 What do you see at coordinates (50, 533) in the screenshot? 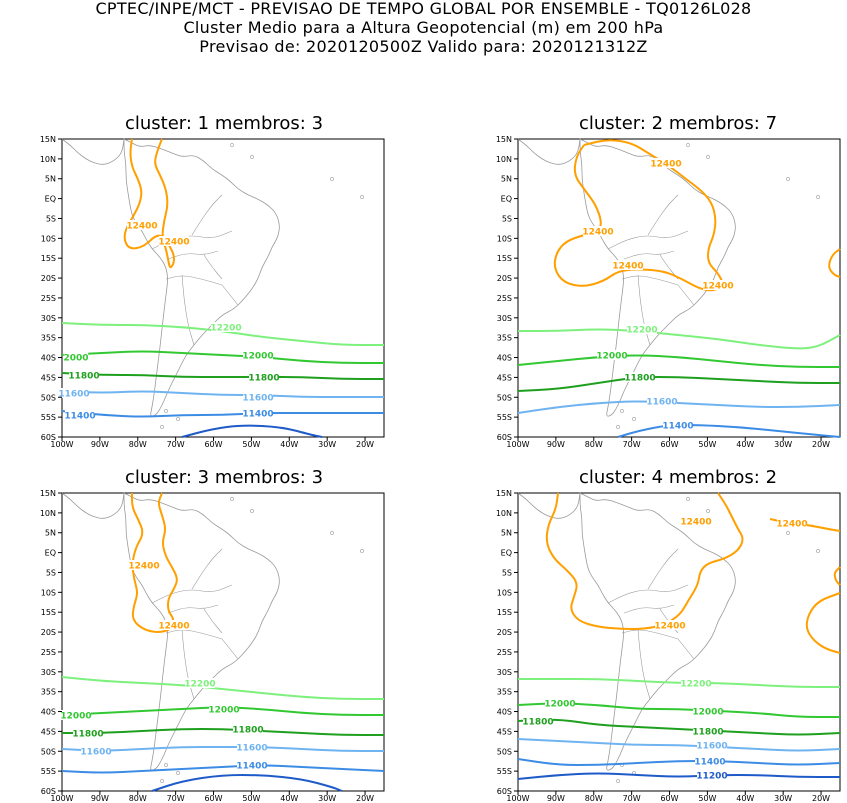
I see `lat-tick-label: 5N` at bounding box center [50, 533].